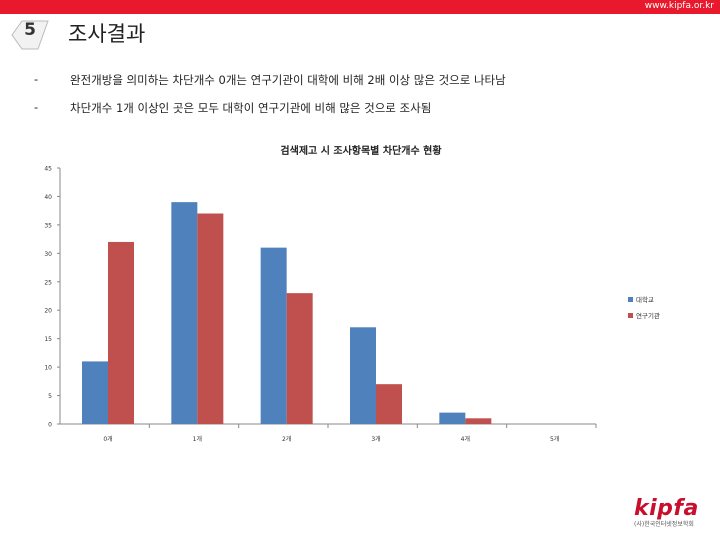  Describe the element at coordinates (50, 396) in the screenshot. I see `y-tick-label: 5` at that location.